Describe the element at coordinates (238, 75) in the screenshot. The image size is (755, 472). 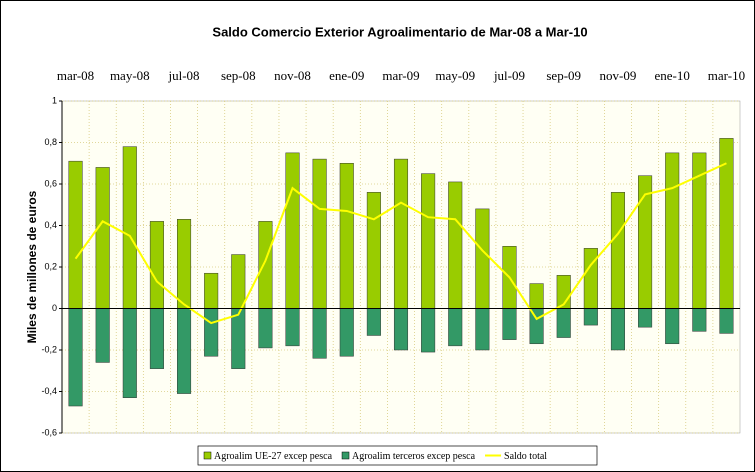
I see `x-tick-label: sep-08` at that location.